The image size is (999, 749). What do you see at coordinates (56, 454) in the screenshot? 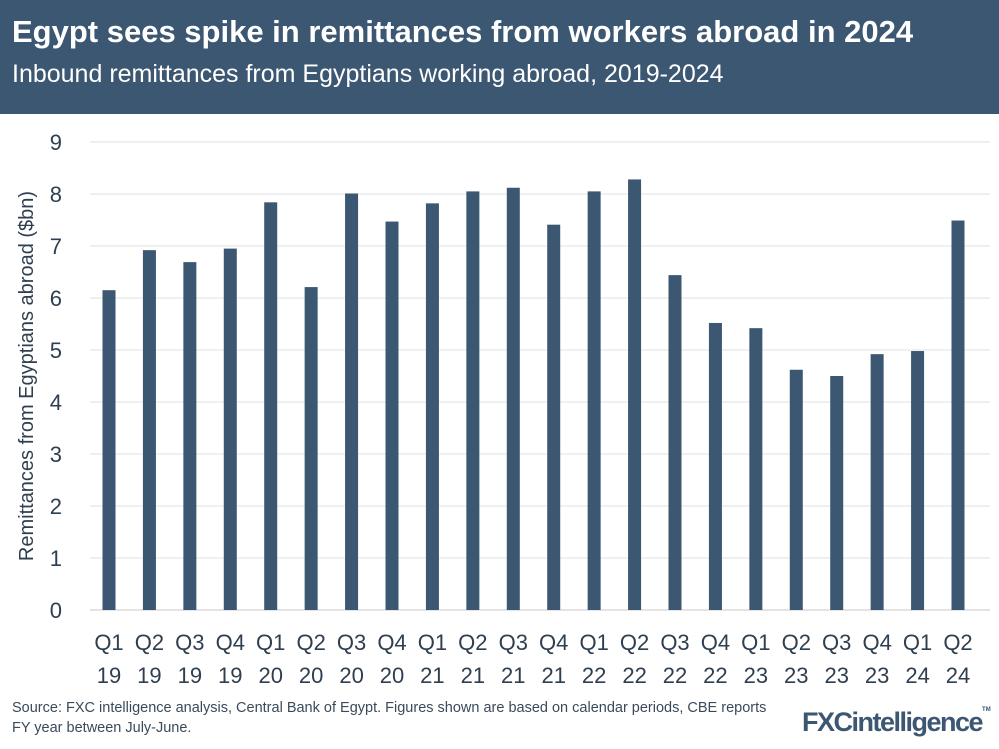
I see `y-tick-label: 3` at bounding box center [56, 454].